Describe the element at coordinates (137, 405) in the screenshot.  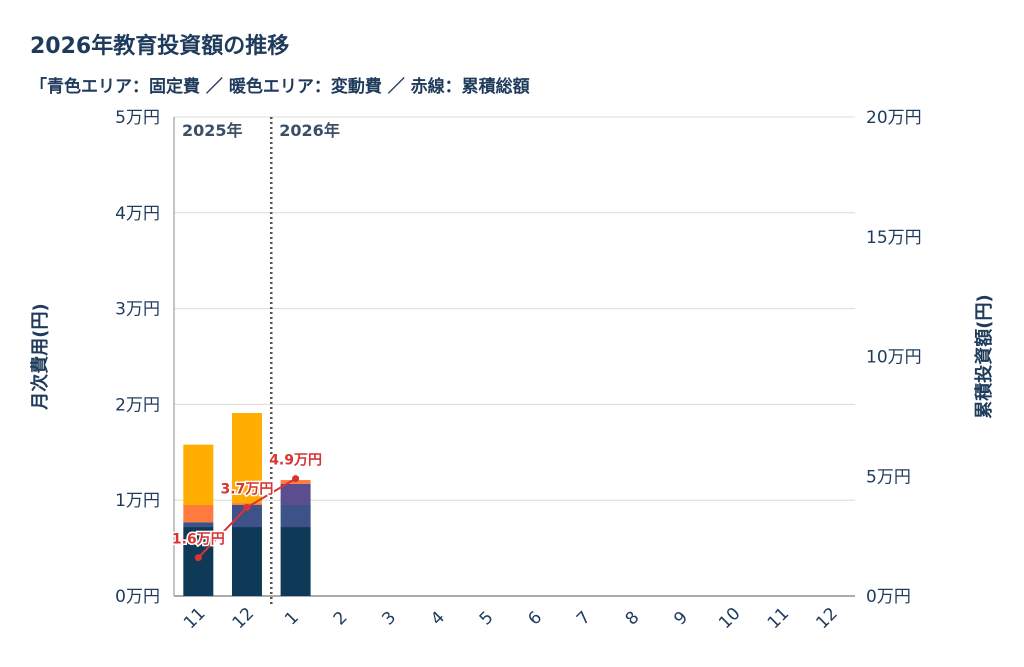
I see `y-tick-left: 2万円` at that location.